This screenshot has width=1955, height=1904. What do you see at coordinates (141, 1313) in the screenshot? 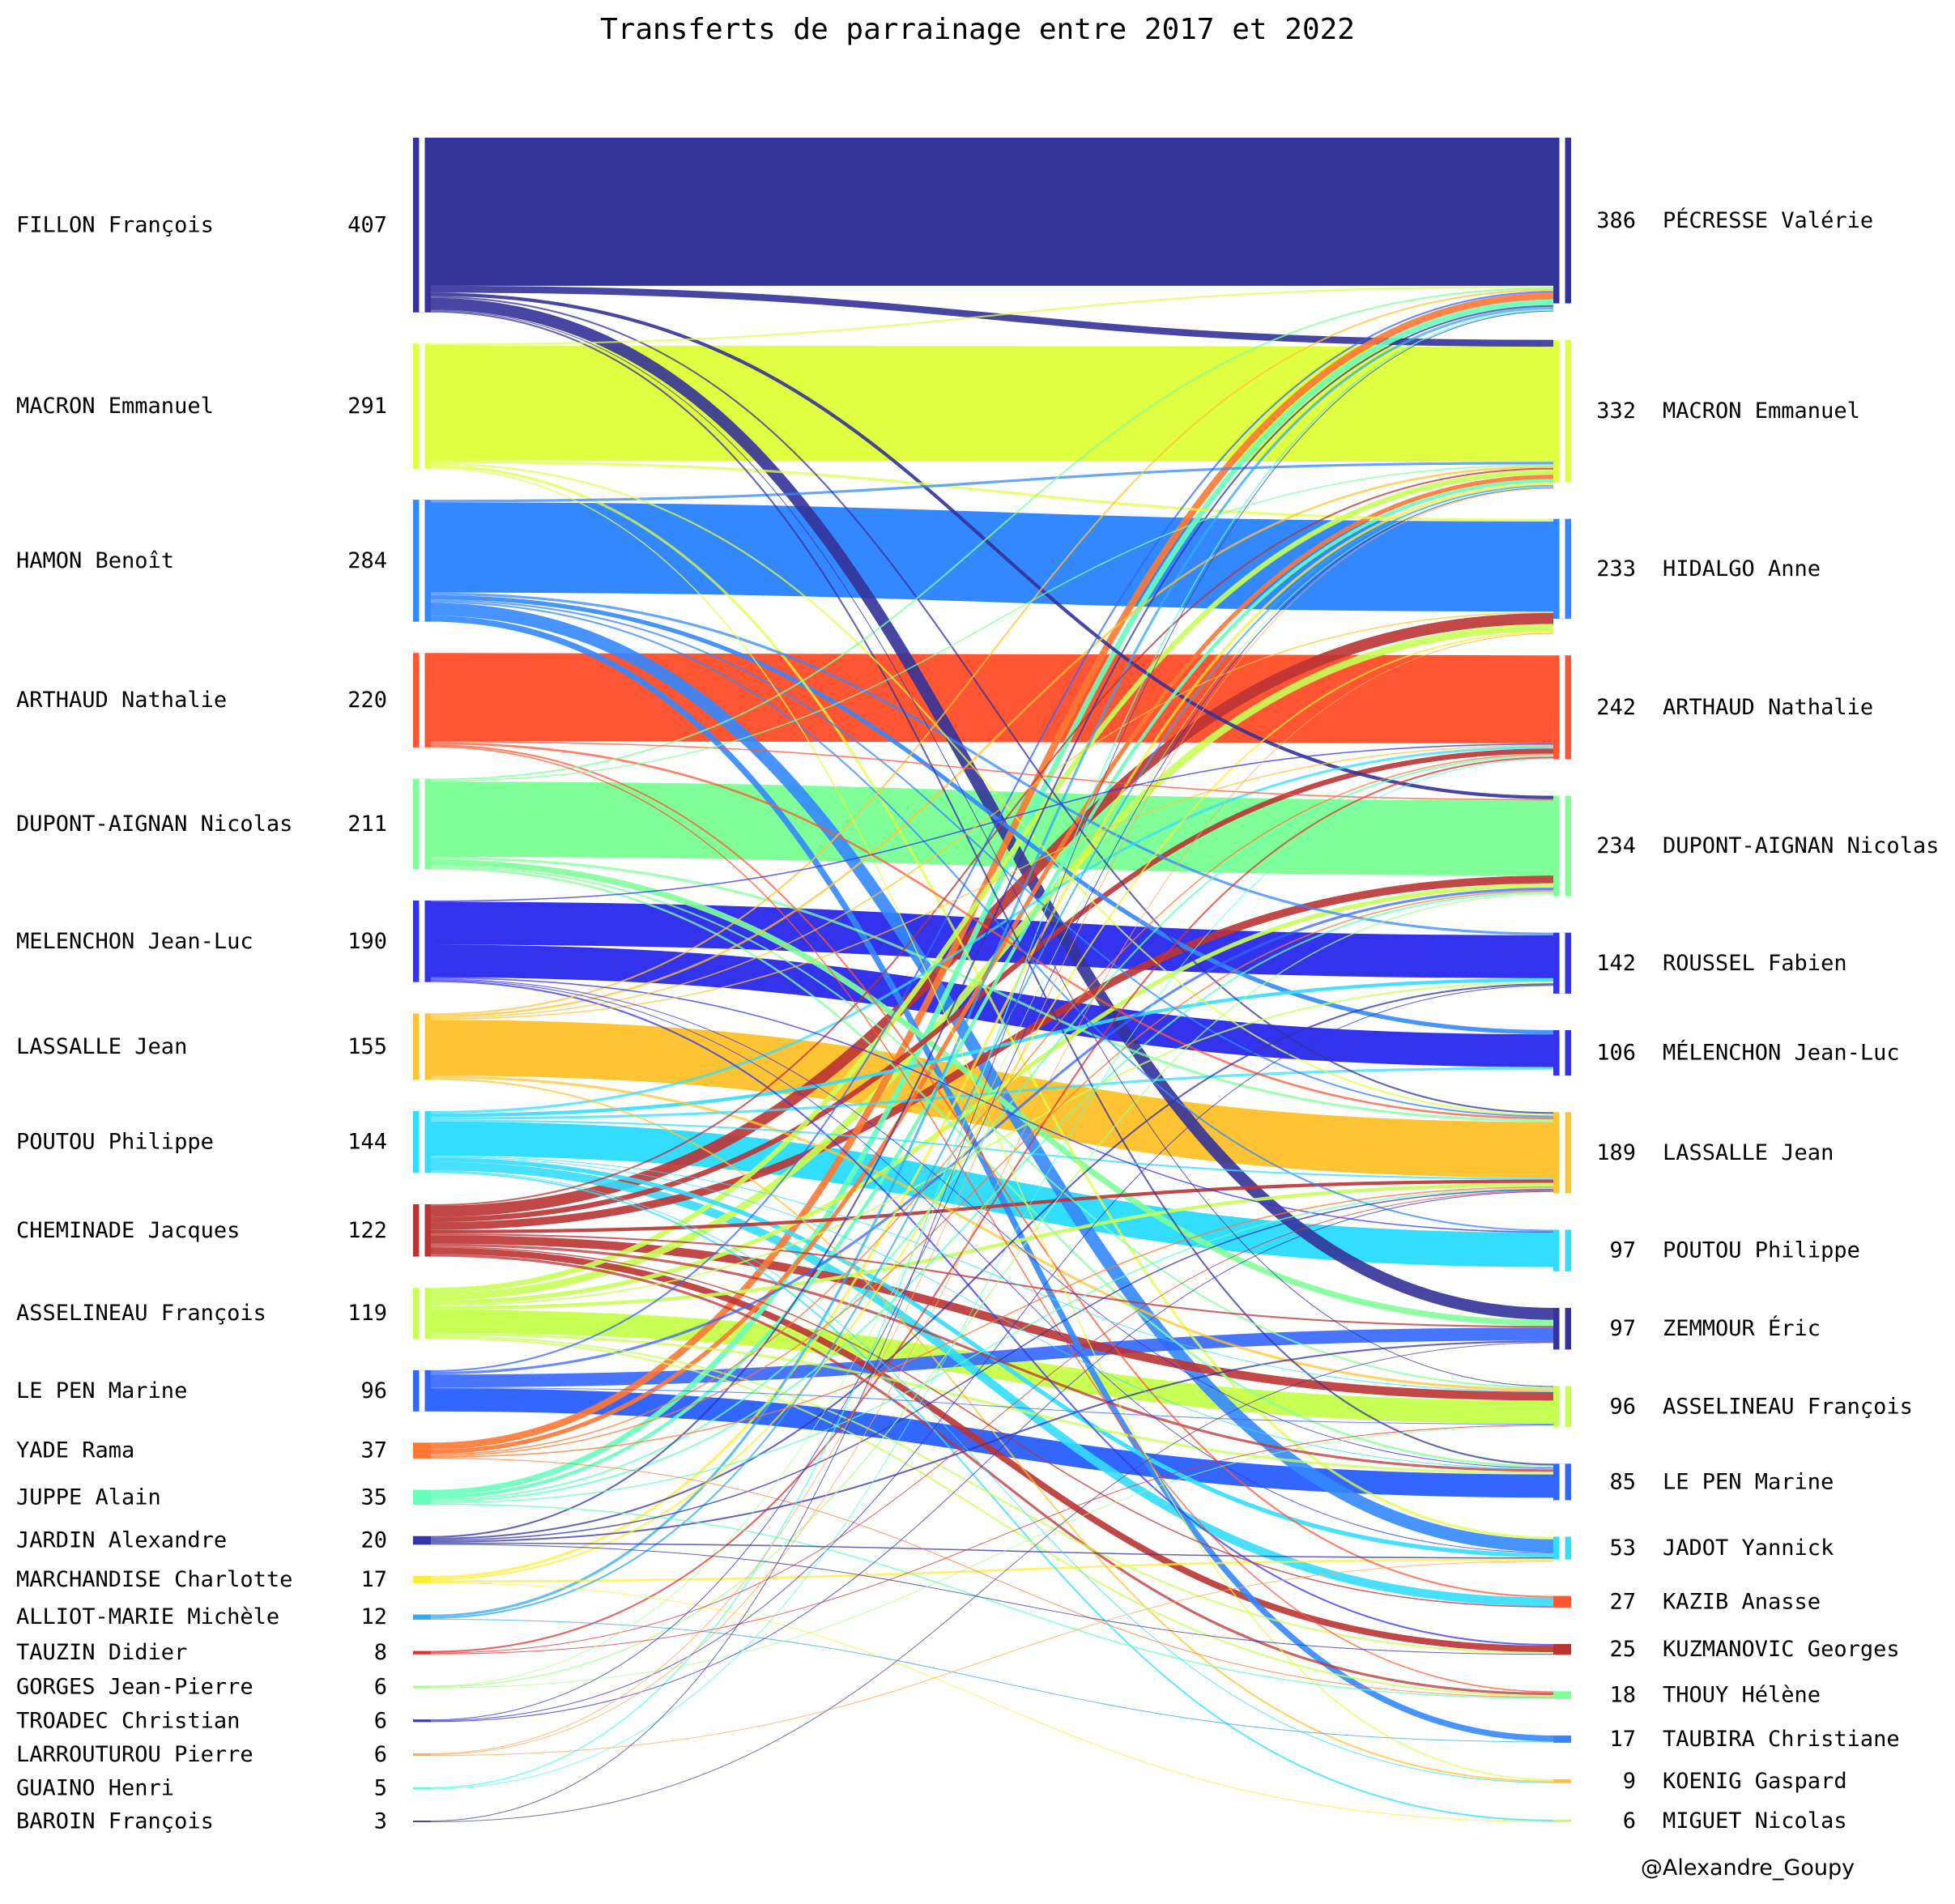
I see `left-node-name: ASSELINEAU François` at bounding box center [141, 1313].